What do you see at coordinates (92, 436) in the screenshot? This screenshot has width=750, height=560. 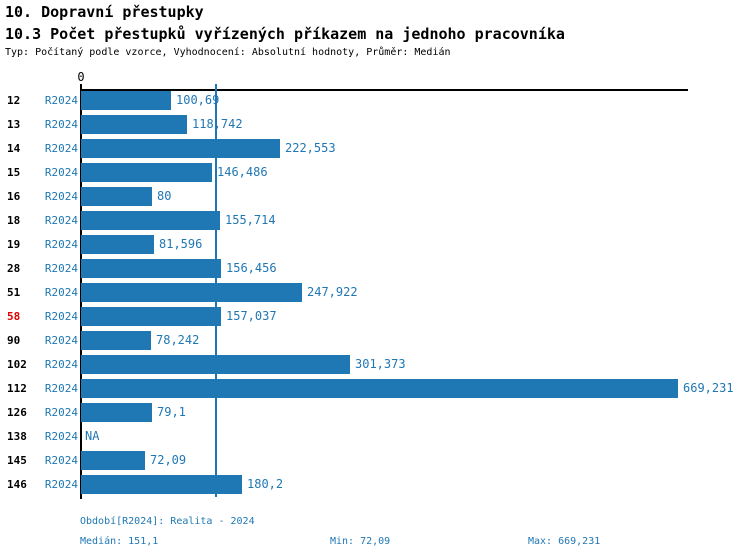 I see `bar-value-label: NA` at bounding box center [92, 436].